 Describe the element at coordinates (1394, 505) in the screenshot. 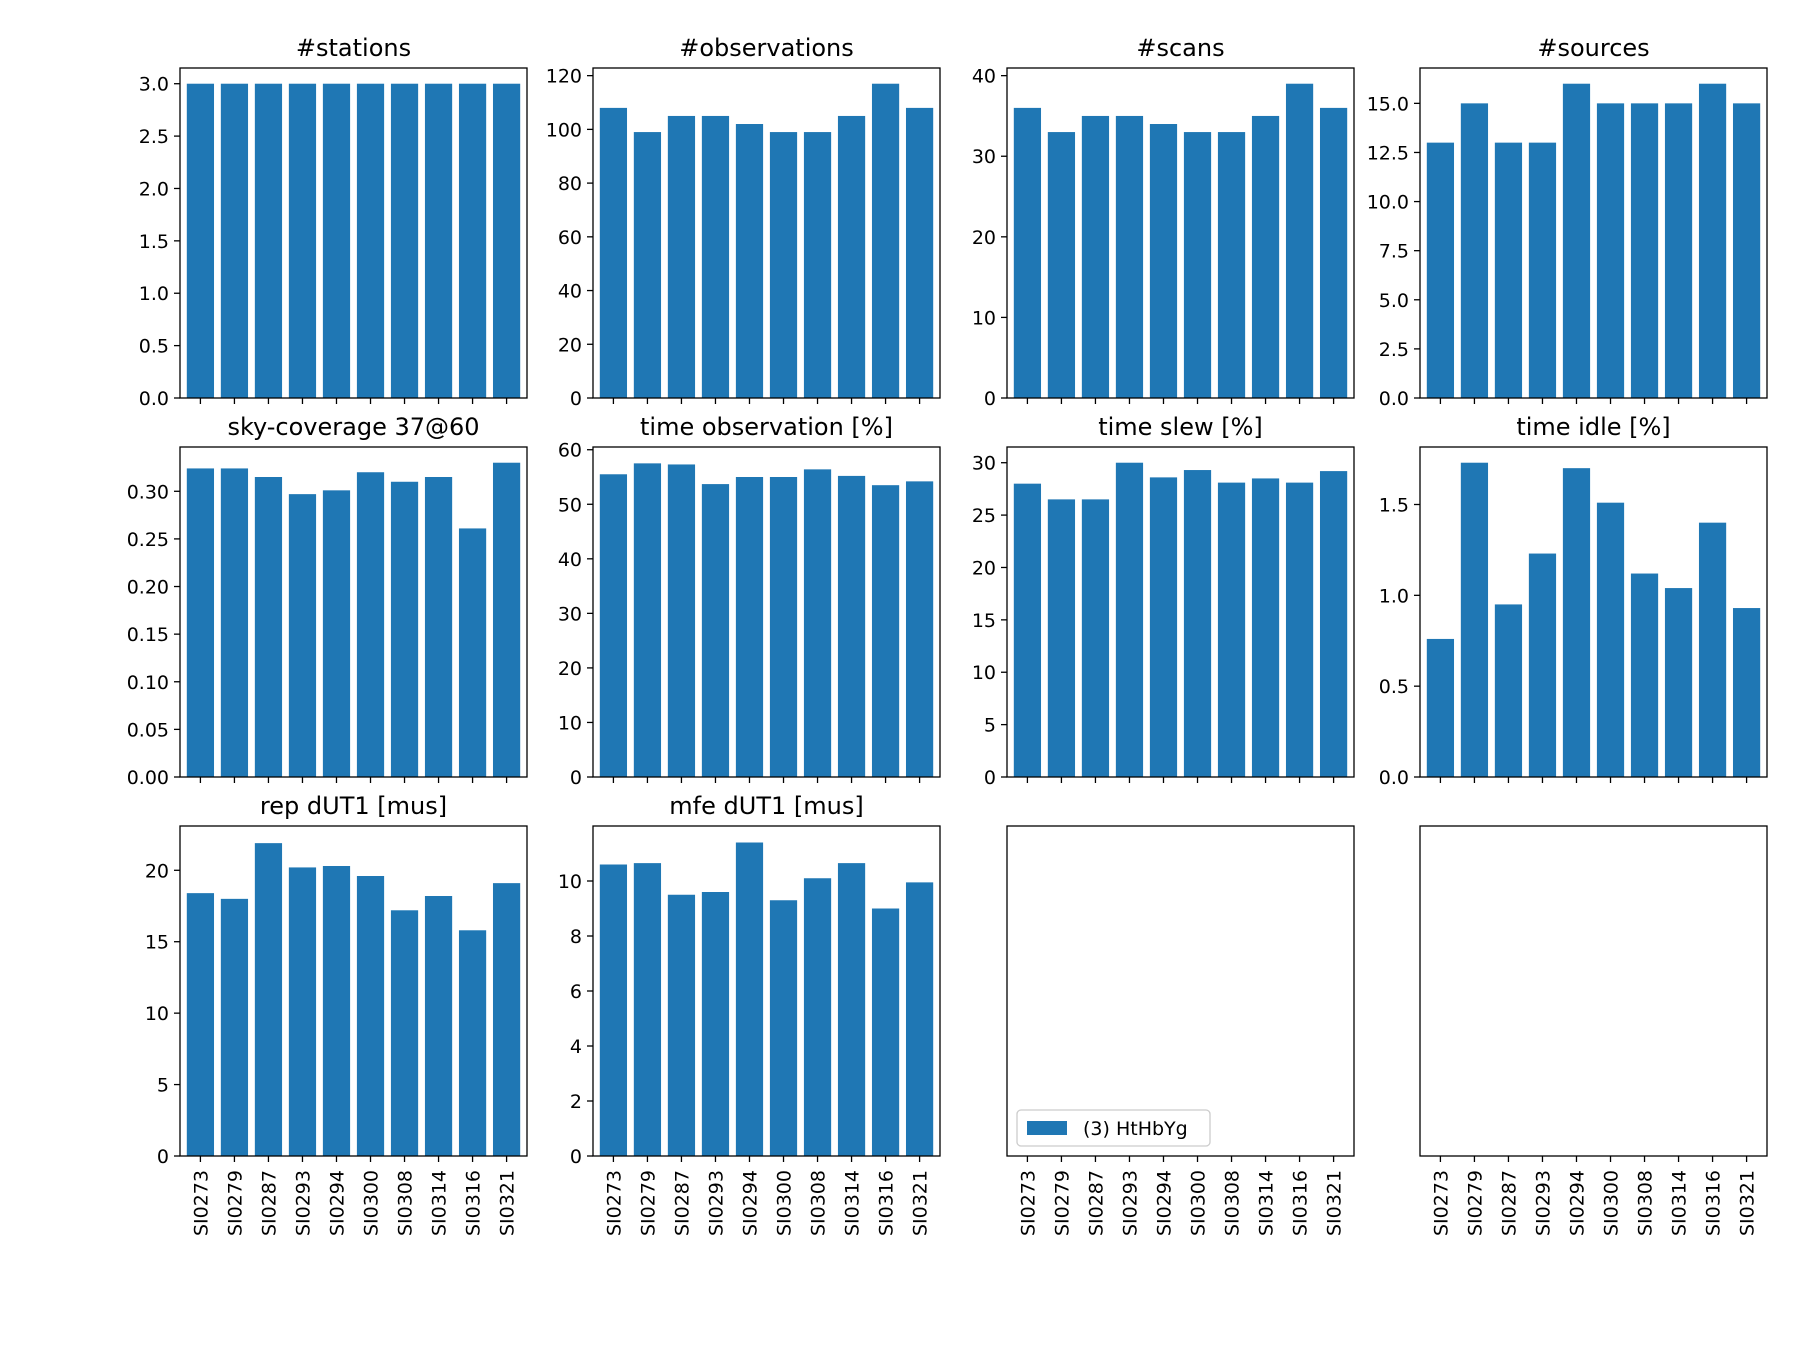

I see `y-tick-label: 1.5` at that location.